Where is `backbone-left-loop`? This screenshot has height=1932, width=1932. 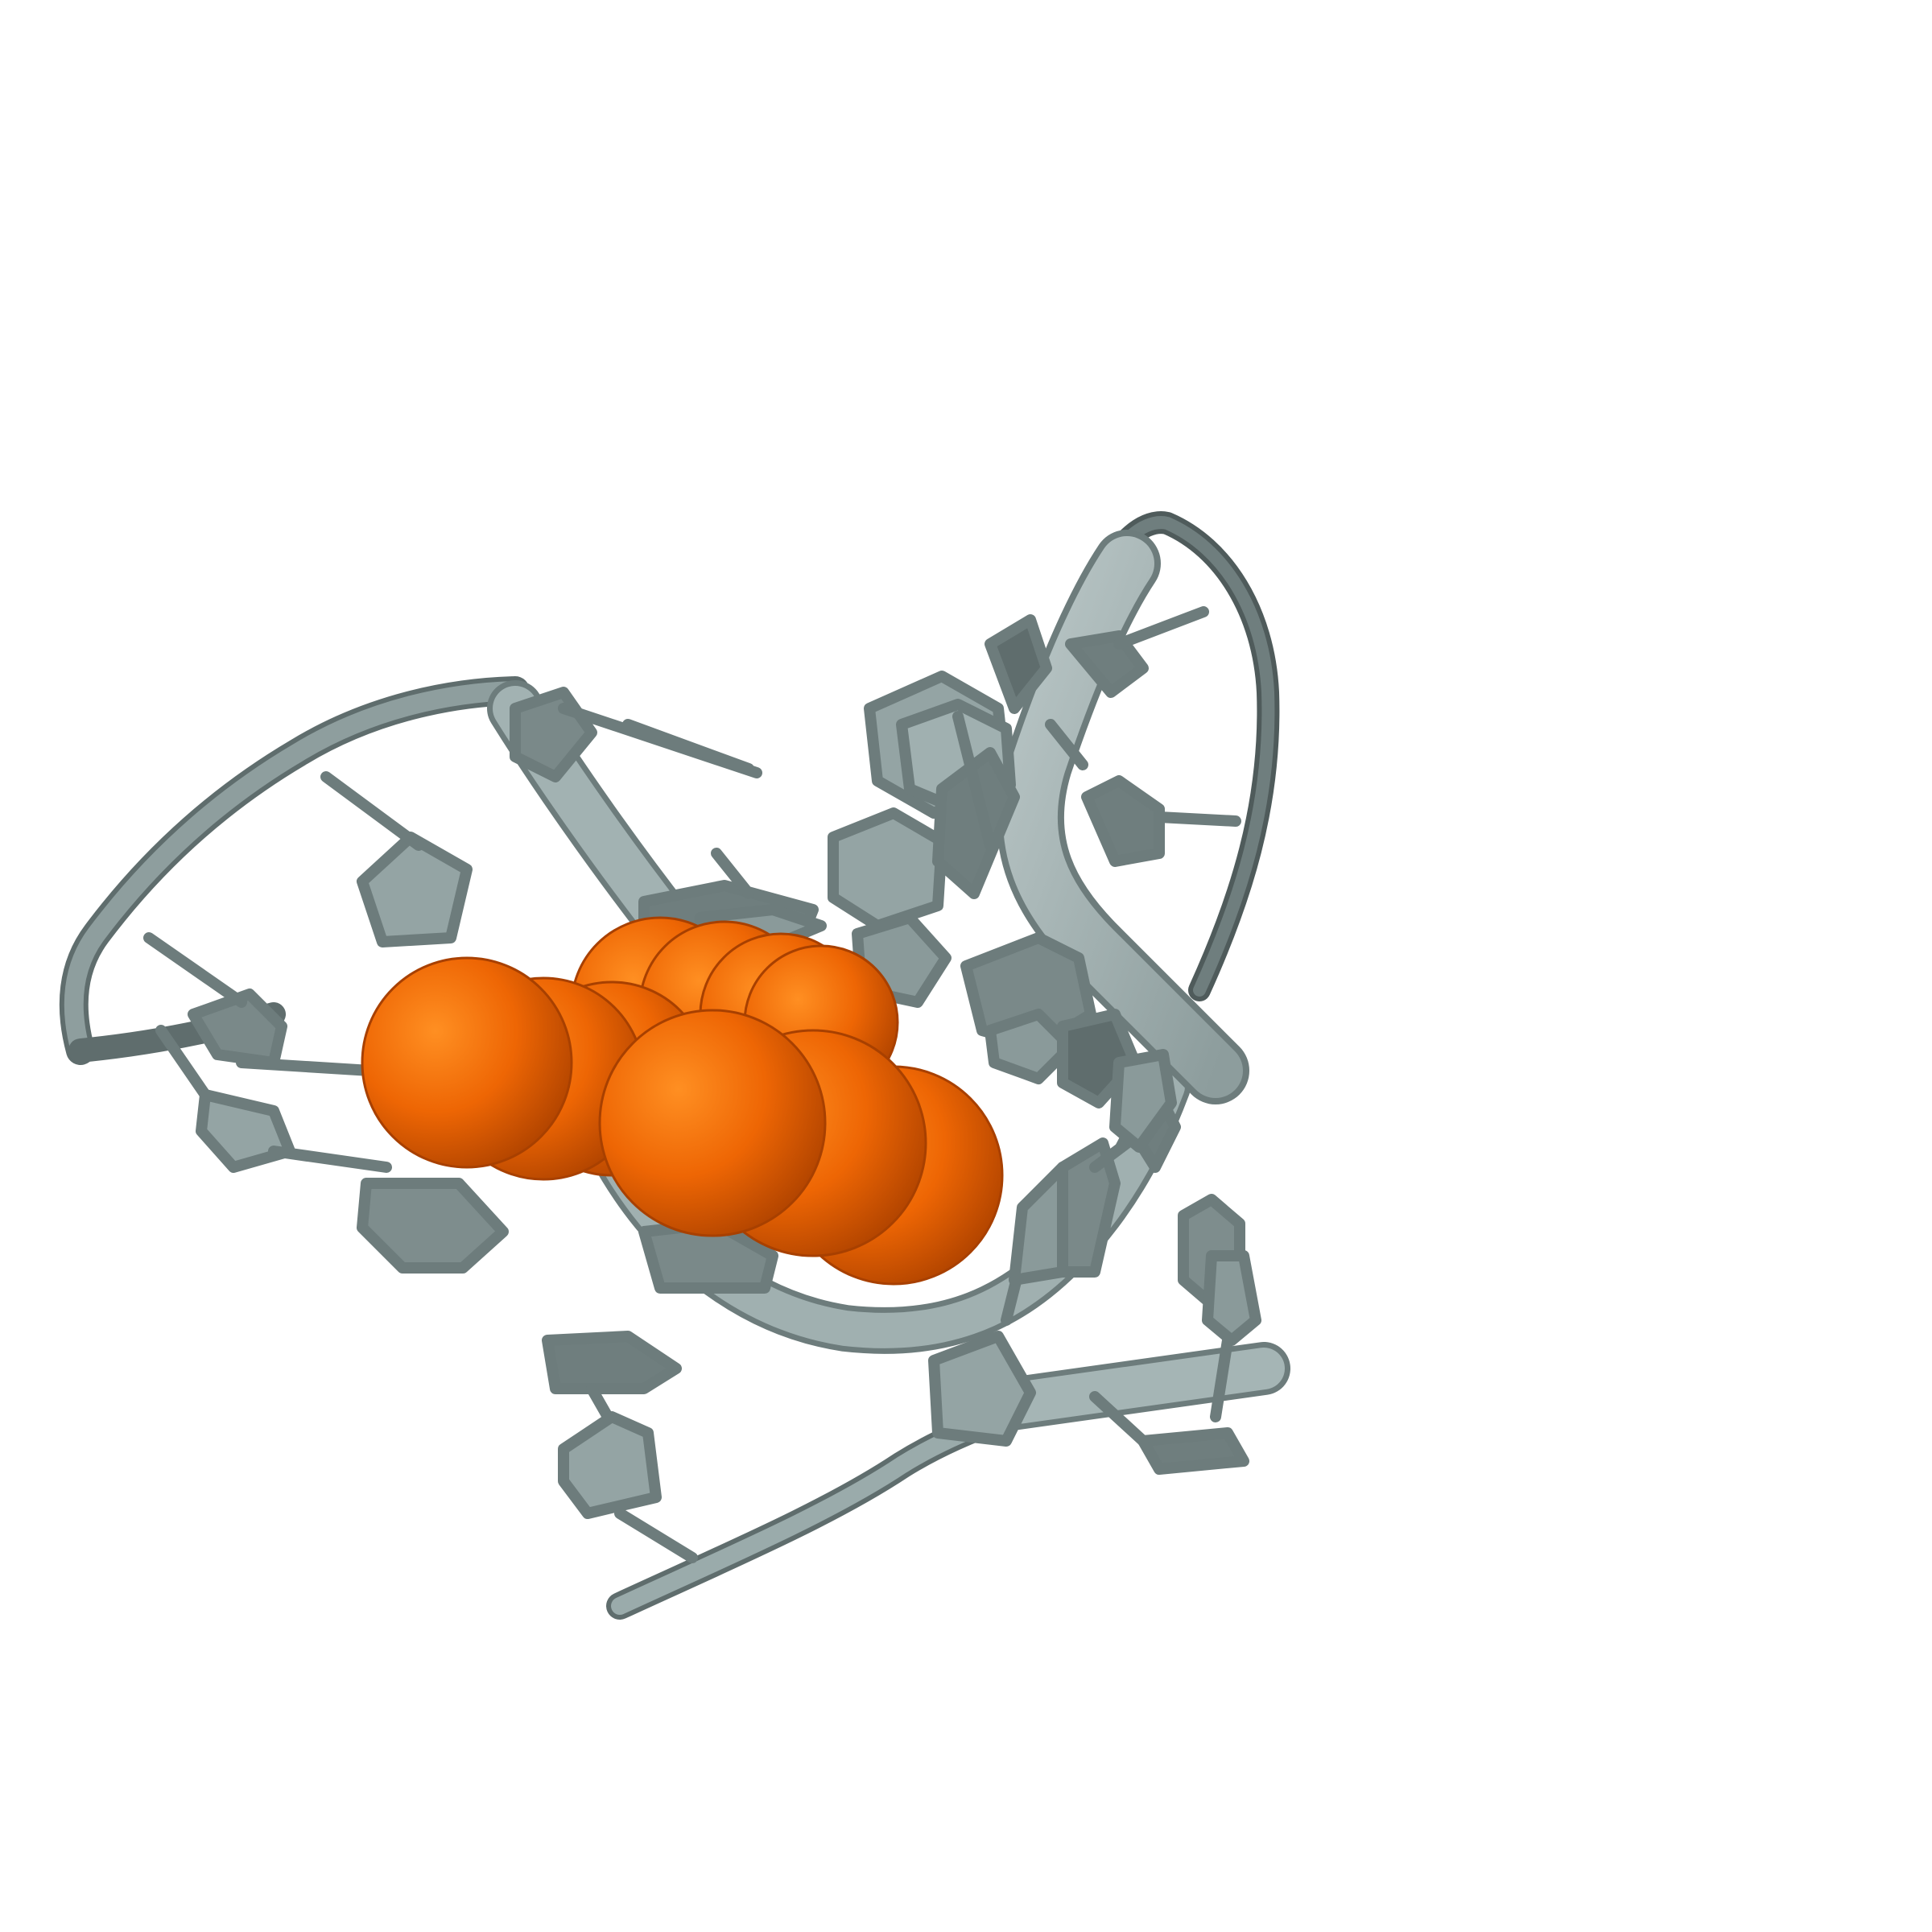
backbone-left-loop is located at coordinates (294, 870).